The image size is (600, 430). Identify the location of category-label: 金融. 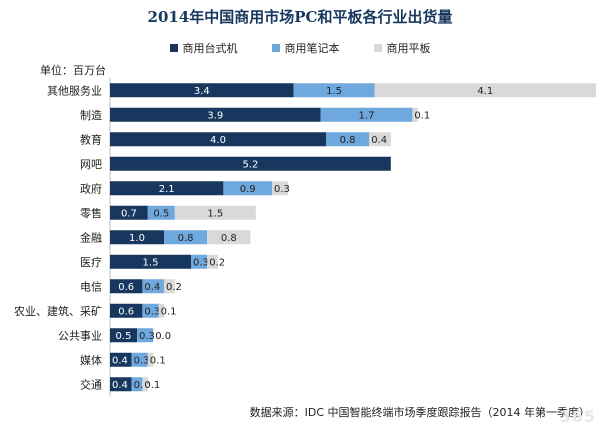
(91, 237).